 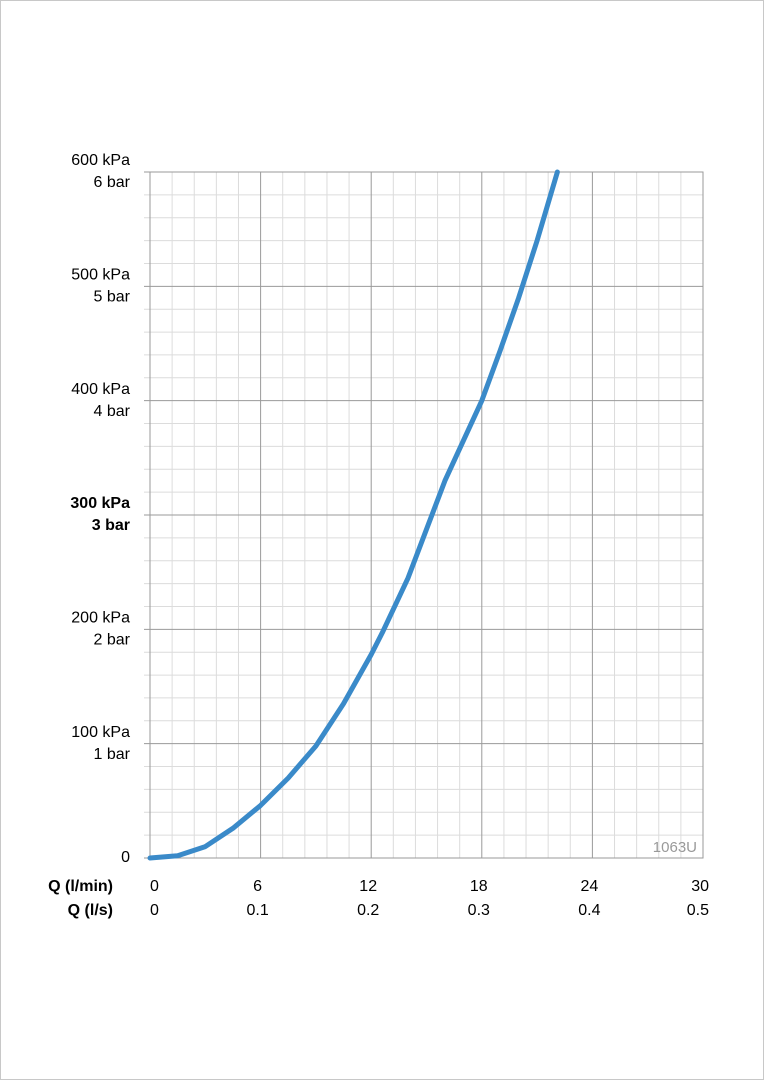 What do you see at coordinates (675, 847) in the screenshot?
I see `annotation: 1063U` at bounding box center [675, 847].